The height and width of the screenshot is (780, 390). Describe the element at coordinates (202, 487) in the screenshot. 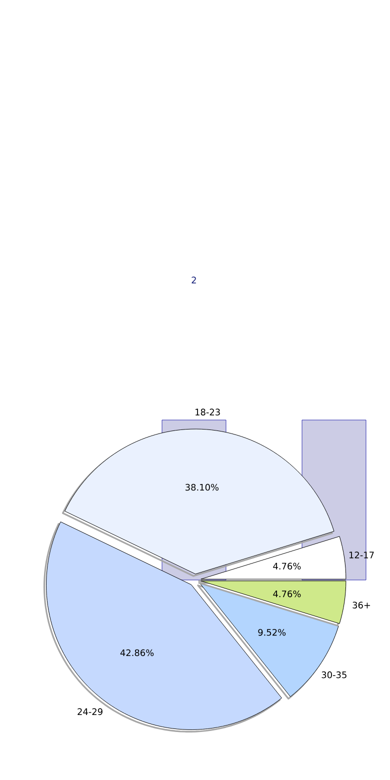

I see `data-label: 38.10%` at that location.